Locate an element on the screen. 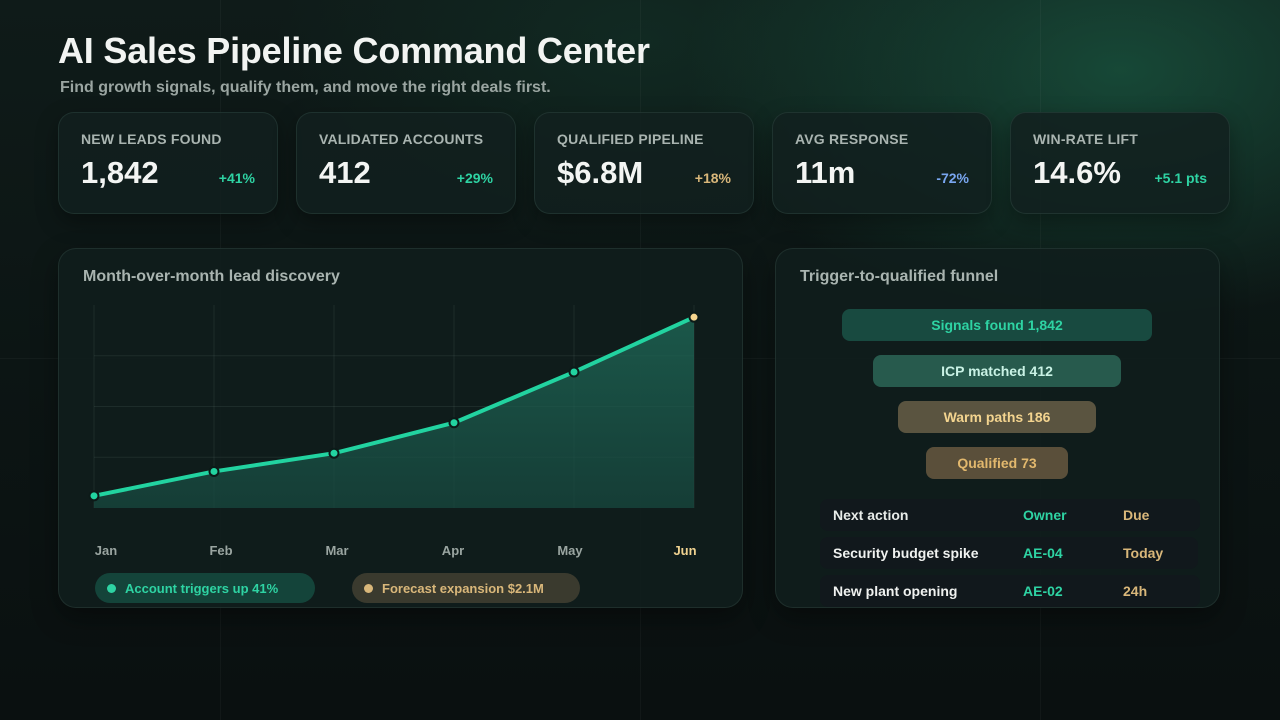  kpi-value: 412 is located at coordinates (345, 172).